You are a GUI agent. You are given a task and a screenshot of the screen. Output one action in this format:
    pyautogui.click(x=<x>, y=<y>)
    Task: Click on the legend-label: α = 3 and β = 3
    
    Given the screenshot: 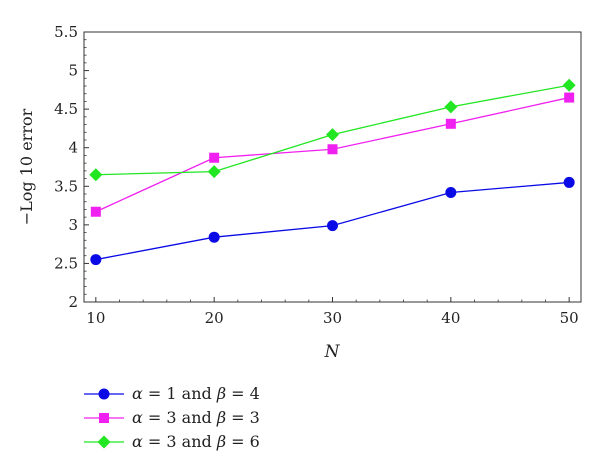 What is the action you would take?
    pyautogui.click(x=196, y=417)
    